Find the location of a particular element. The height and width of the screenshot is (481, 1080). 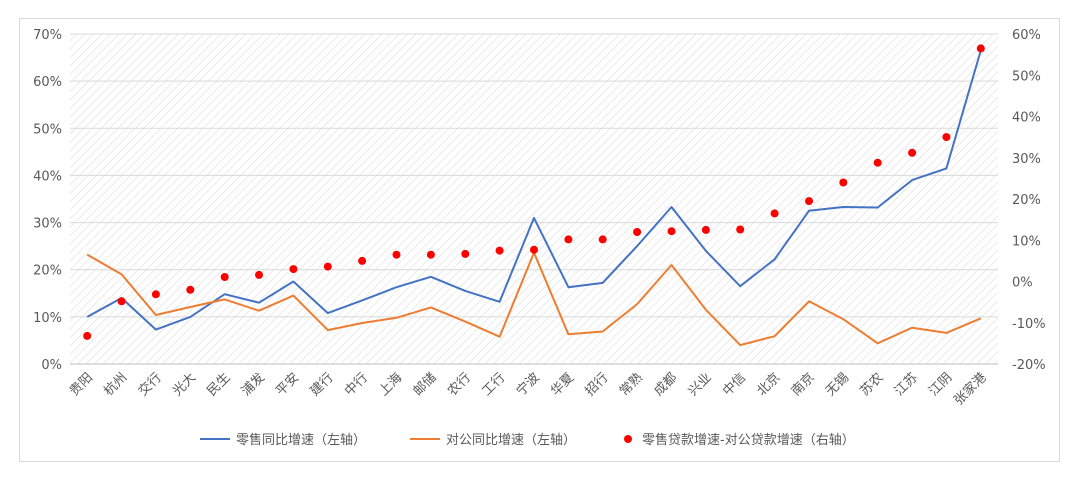

x-tick-label: 工行 is located at coordinates (493, 384).